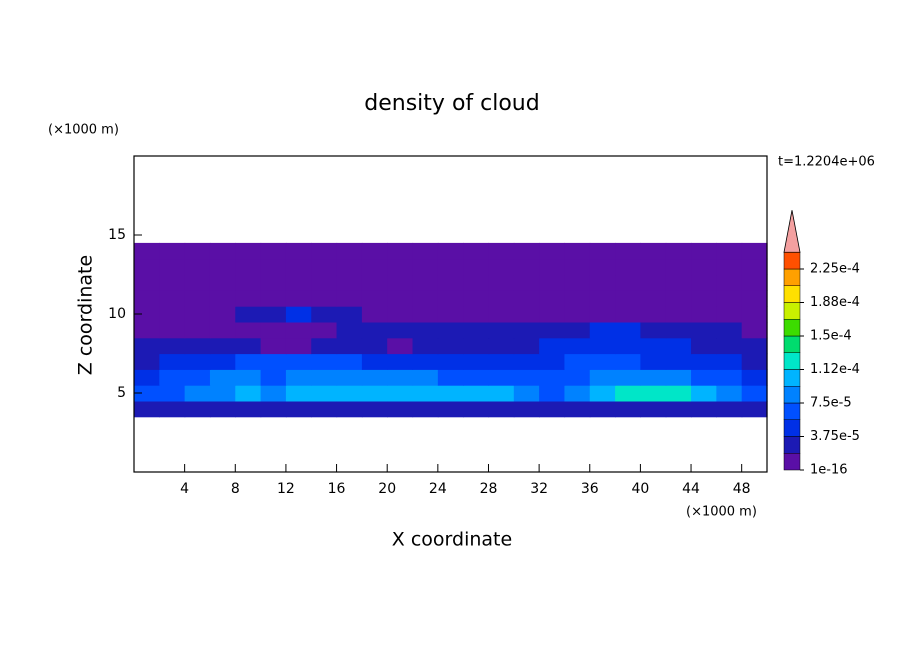 This screenshot has height=654, width=904. I want to click on time-label: t=1.2204e+06, so click(826, 162).